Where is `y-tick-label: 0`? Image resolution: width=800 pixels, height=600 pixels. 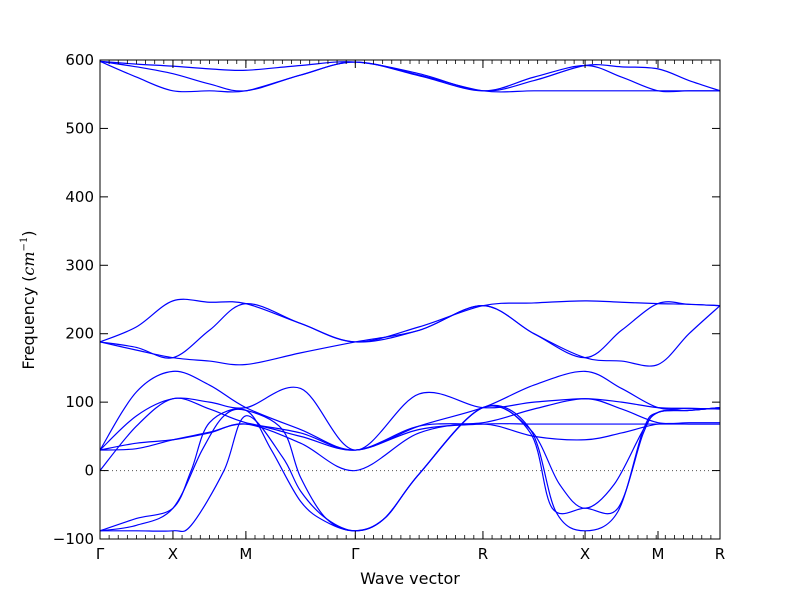 y-tick-label: 0 is located at coordinates (89, 471).